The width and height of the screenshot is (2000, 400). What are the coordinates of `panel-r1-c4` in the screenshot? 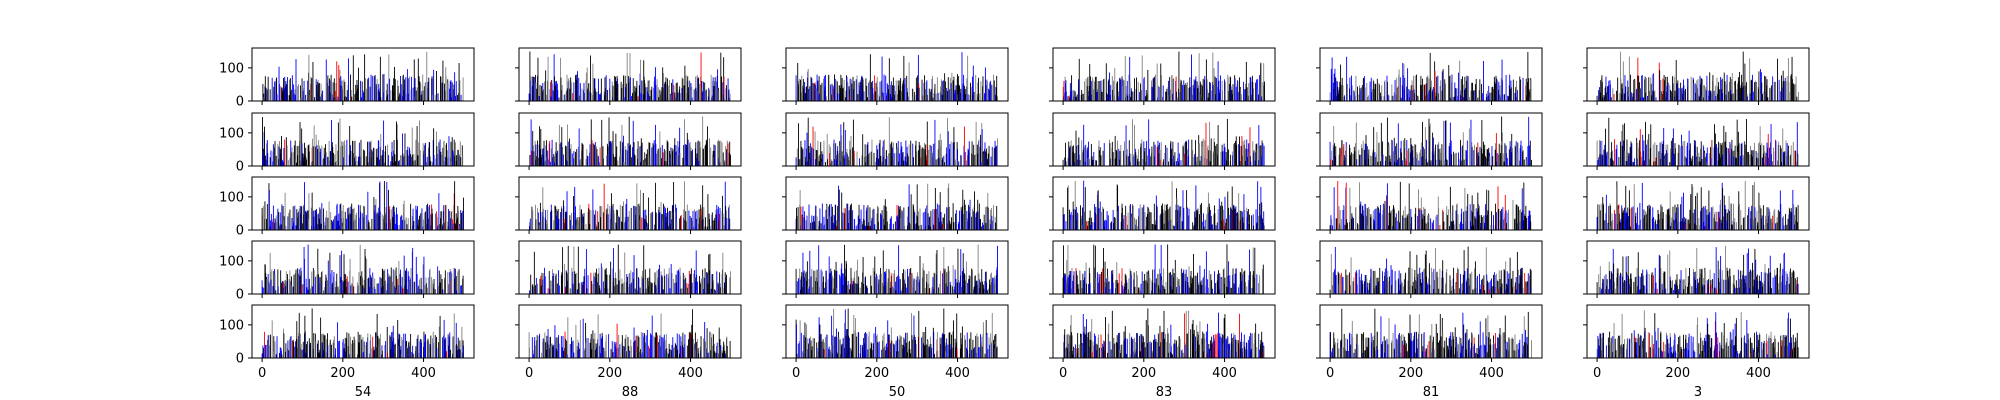 It's located at (1429, 141).